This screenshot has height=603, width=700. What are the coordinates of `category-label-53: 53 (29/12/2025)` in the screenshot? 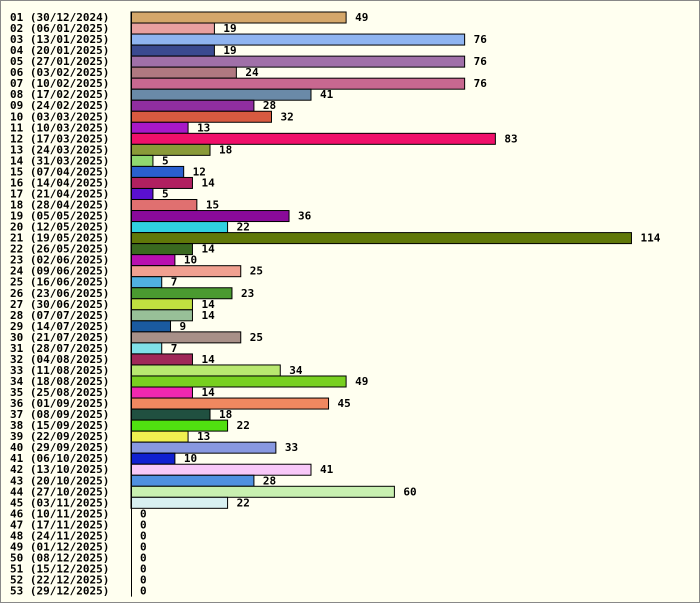 It's located at (59, 591).